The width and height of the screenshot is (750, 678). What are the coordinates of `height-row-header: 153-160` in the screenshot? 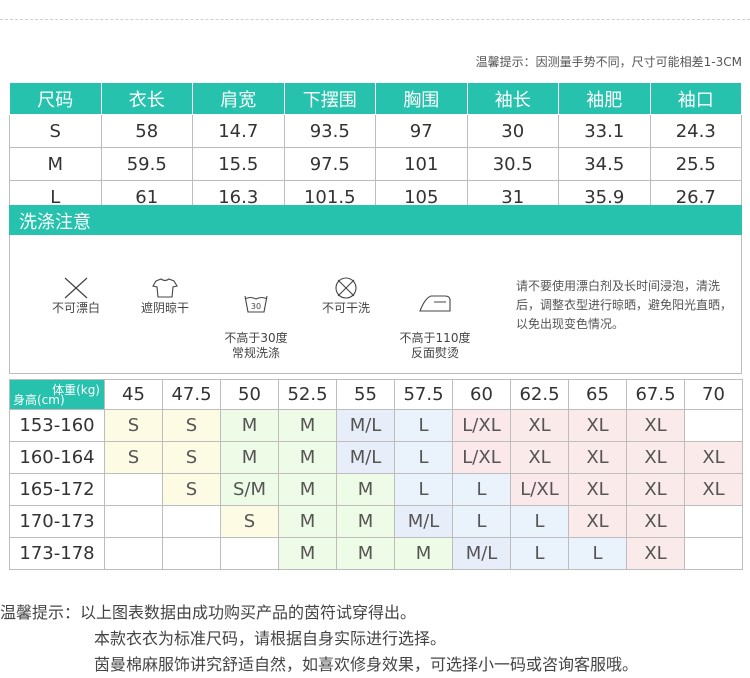 It's located at (57, 425).